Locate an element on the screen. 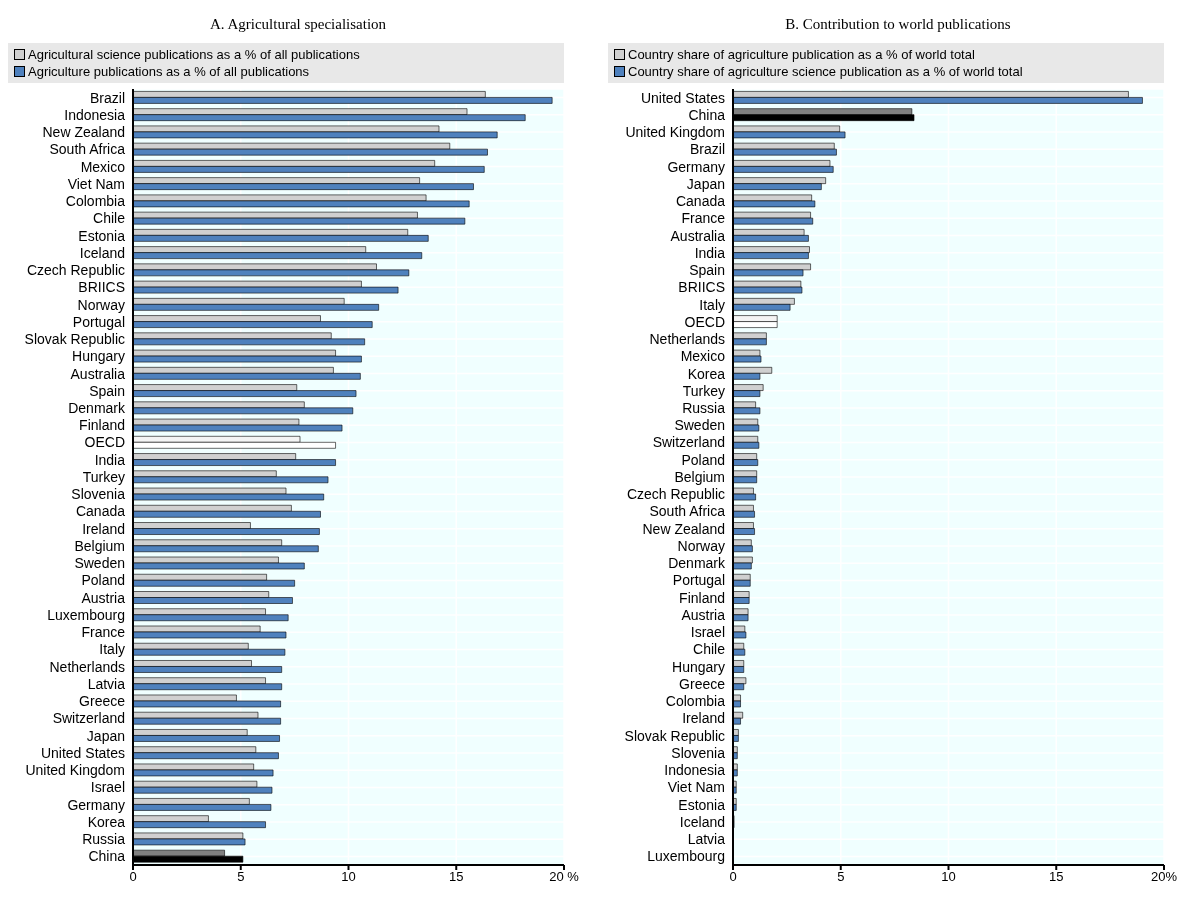  legend-label: Country share of agriculture science publication as a % of world total is located at coordinates (825, 71).